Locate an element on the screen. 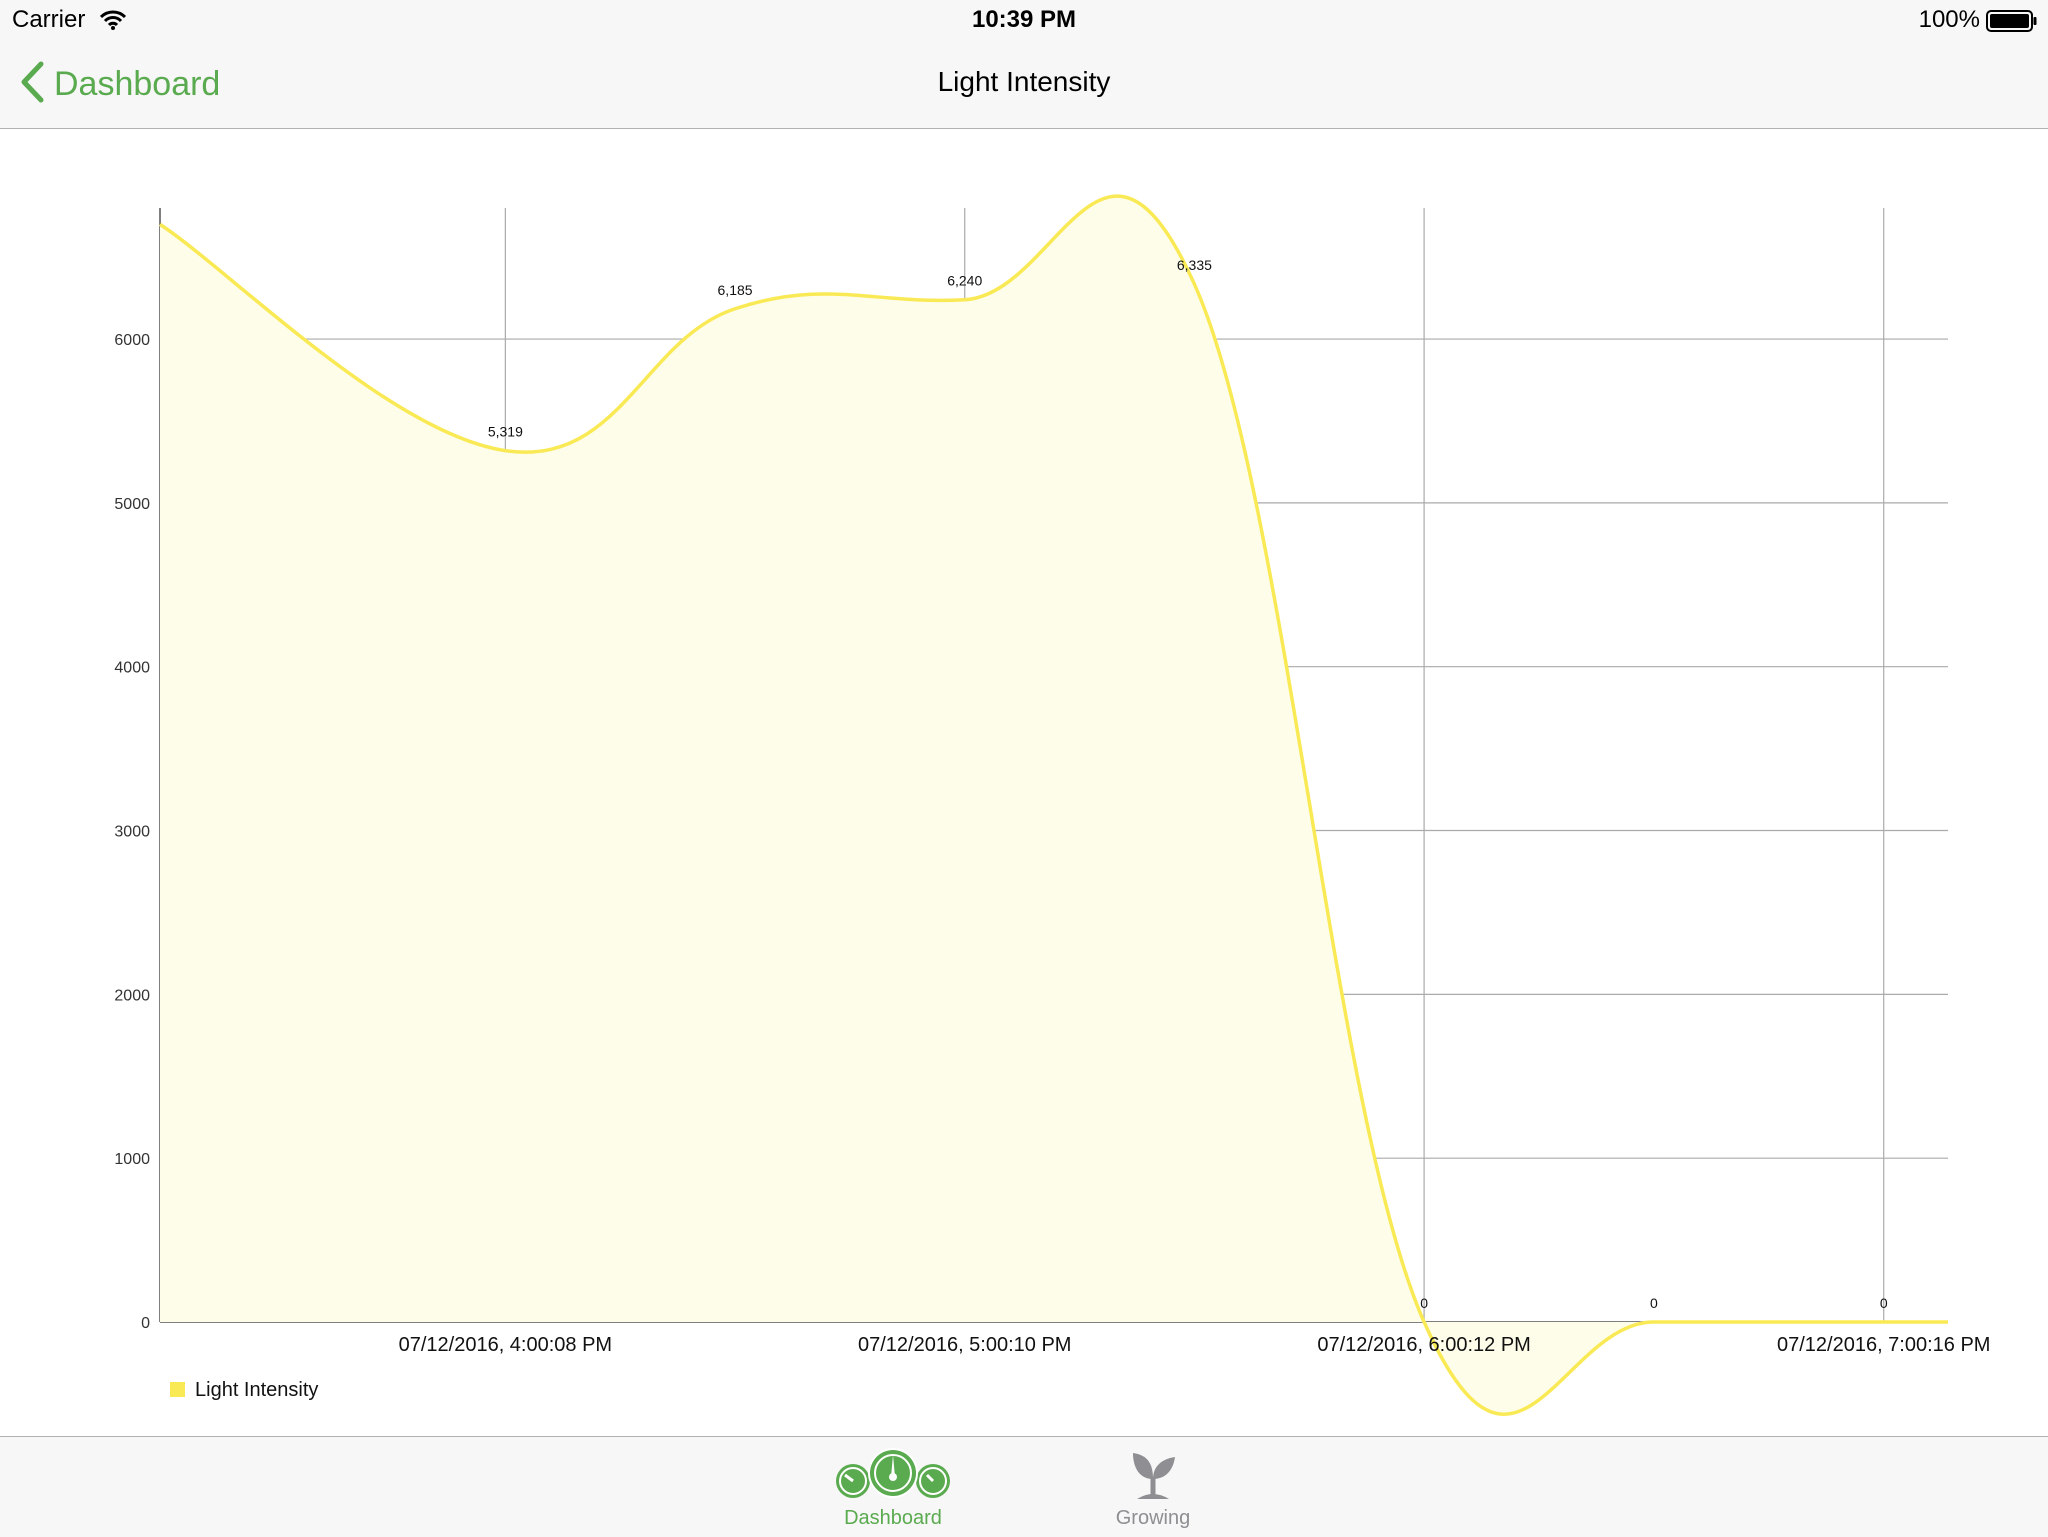 Image resolution: width=2048 pixels, height=1537 pixels. carrier-label: Carrier is located at coordinates (49, 19).